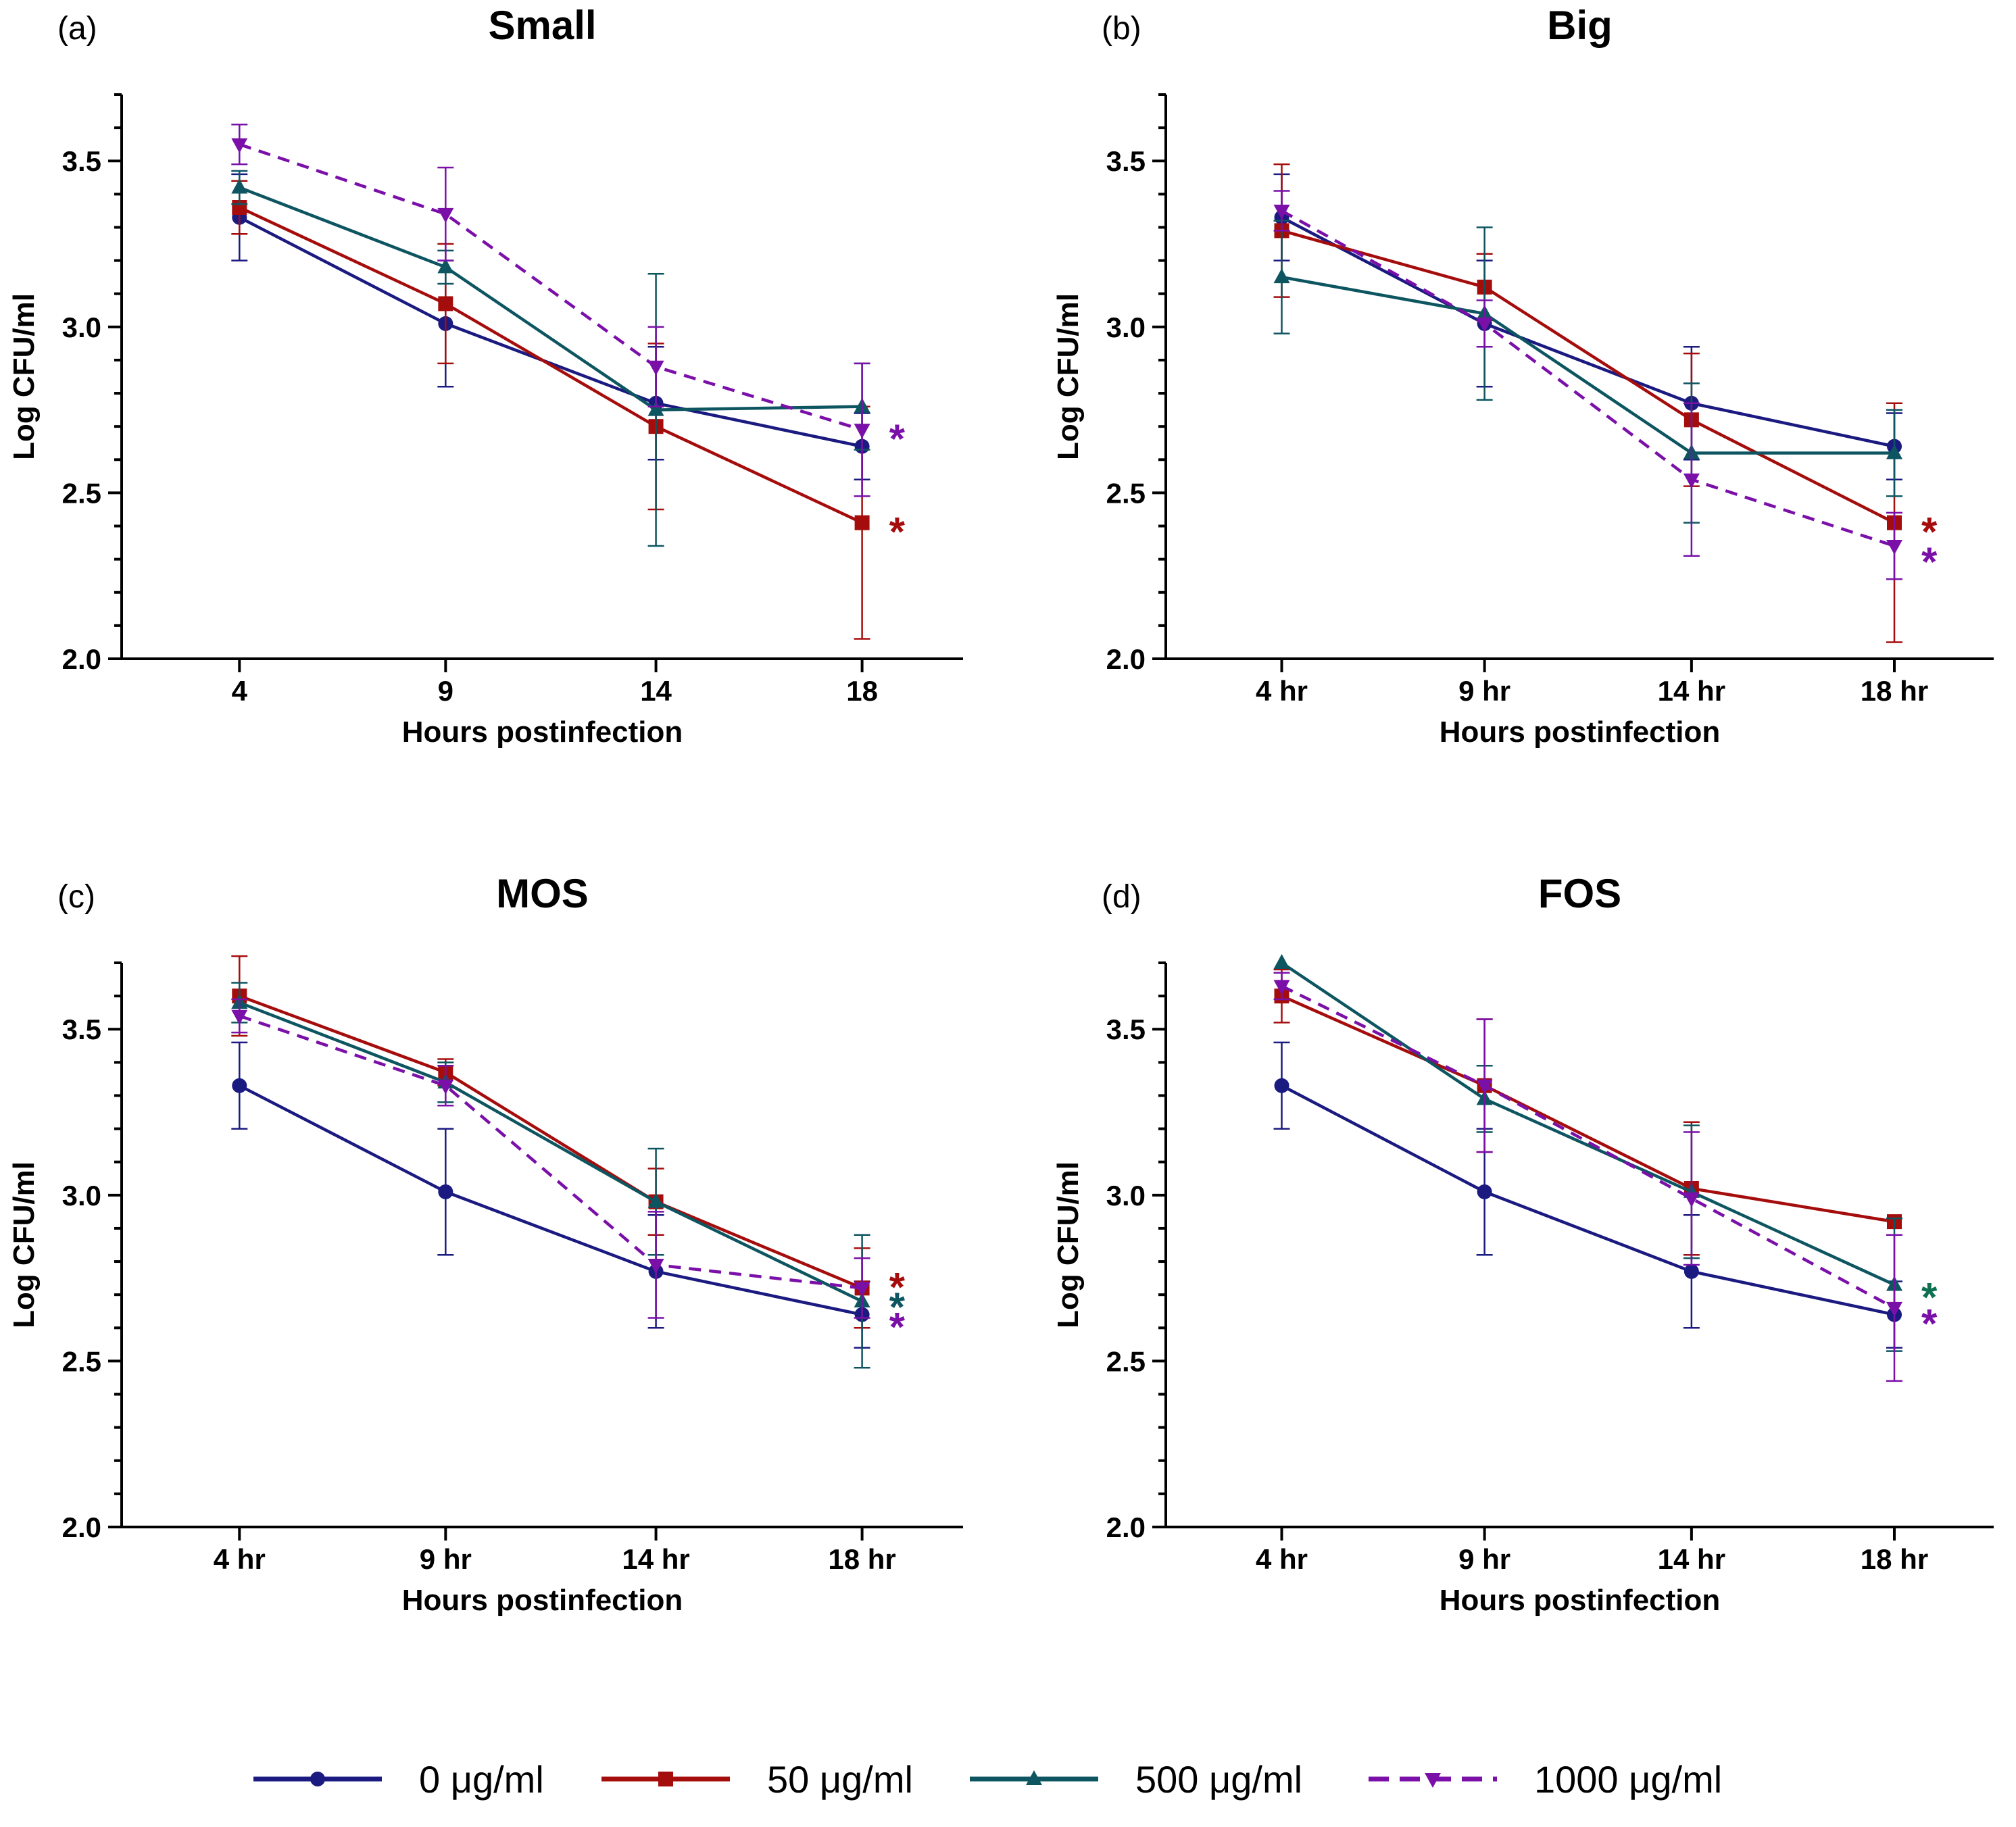 Image resolution: width=2016 pixels, height=1827 pixels. I want to click on panel-label: (a), so click(77, 29).